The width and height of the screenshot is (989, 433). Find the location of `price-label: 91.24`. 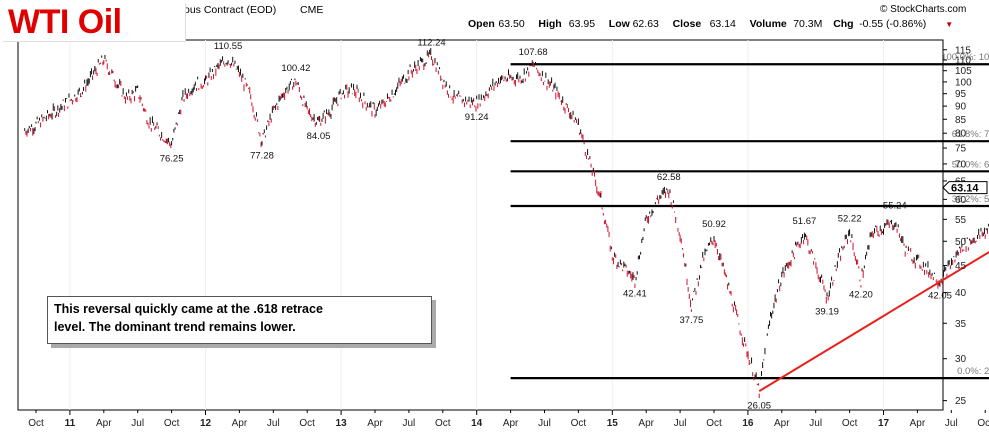

price-label: 91.24 is located at coordinates (477, 117).